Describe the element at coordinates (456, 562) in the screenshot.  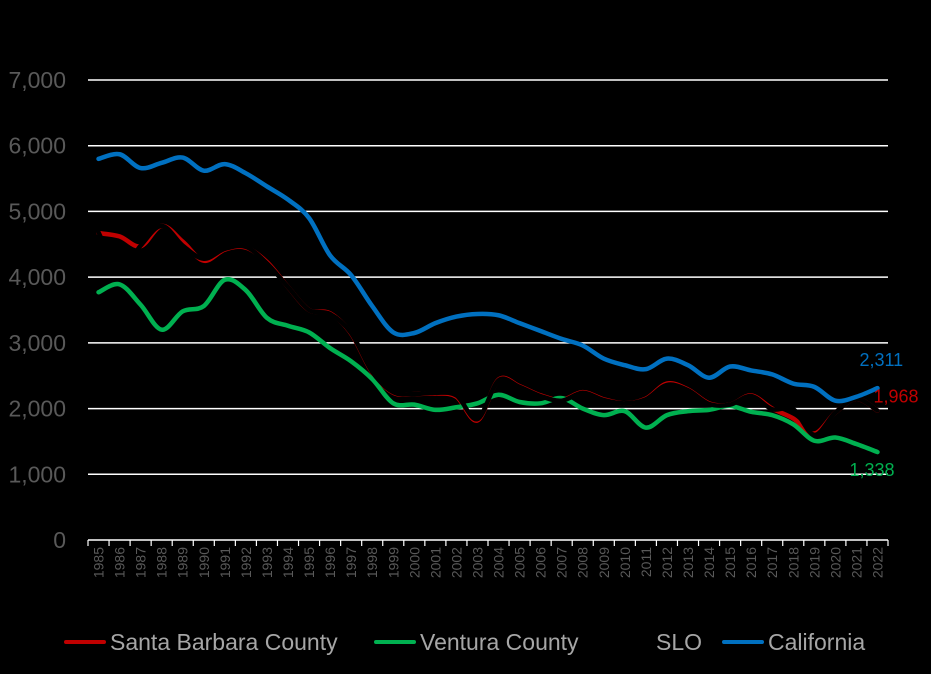
I see `x-tick-label: 2002` at that location.